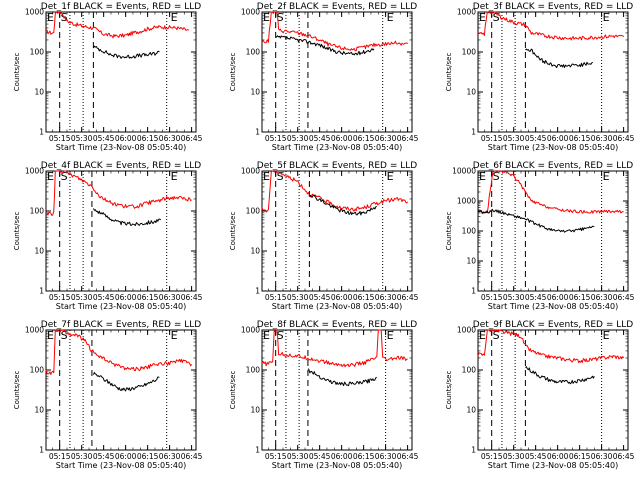 The image size is (640, 480). What do you see at coordinates (121, 7) in the screenshot?
I see `plot-title: Det_1f BLACK = Events, RED = LLD` at bounding box center [121, 7].